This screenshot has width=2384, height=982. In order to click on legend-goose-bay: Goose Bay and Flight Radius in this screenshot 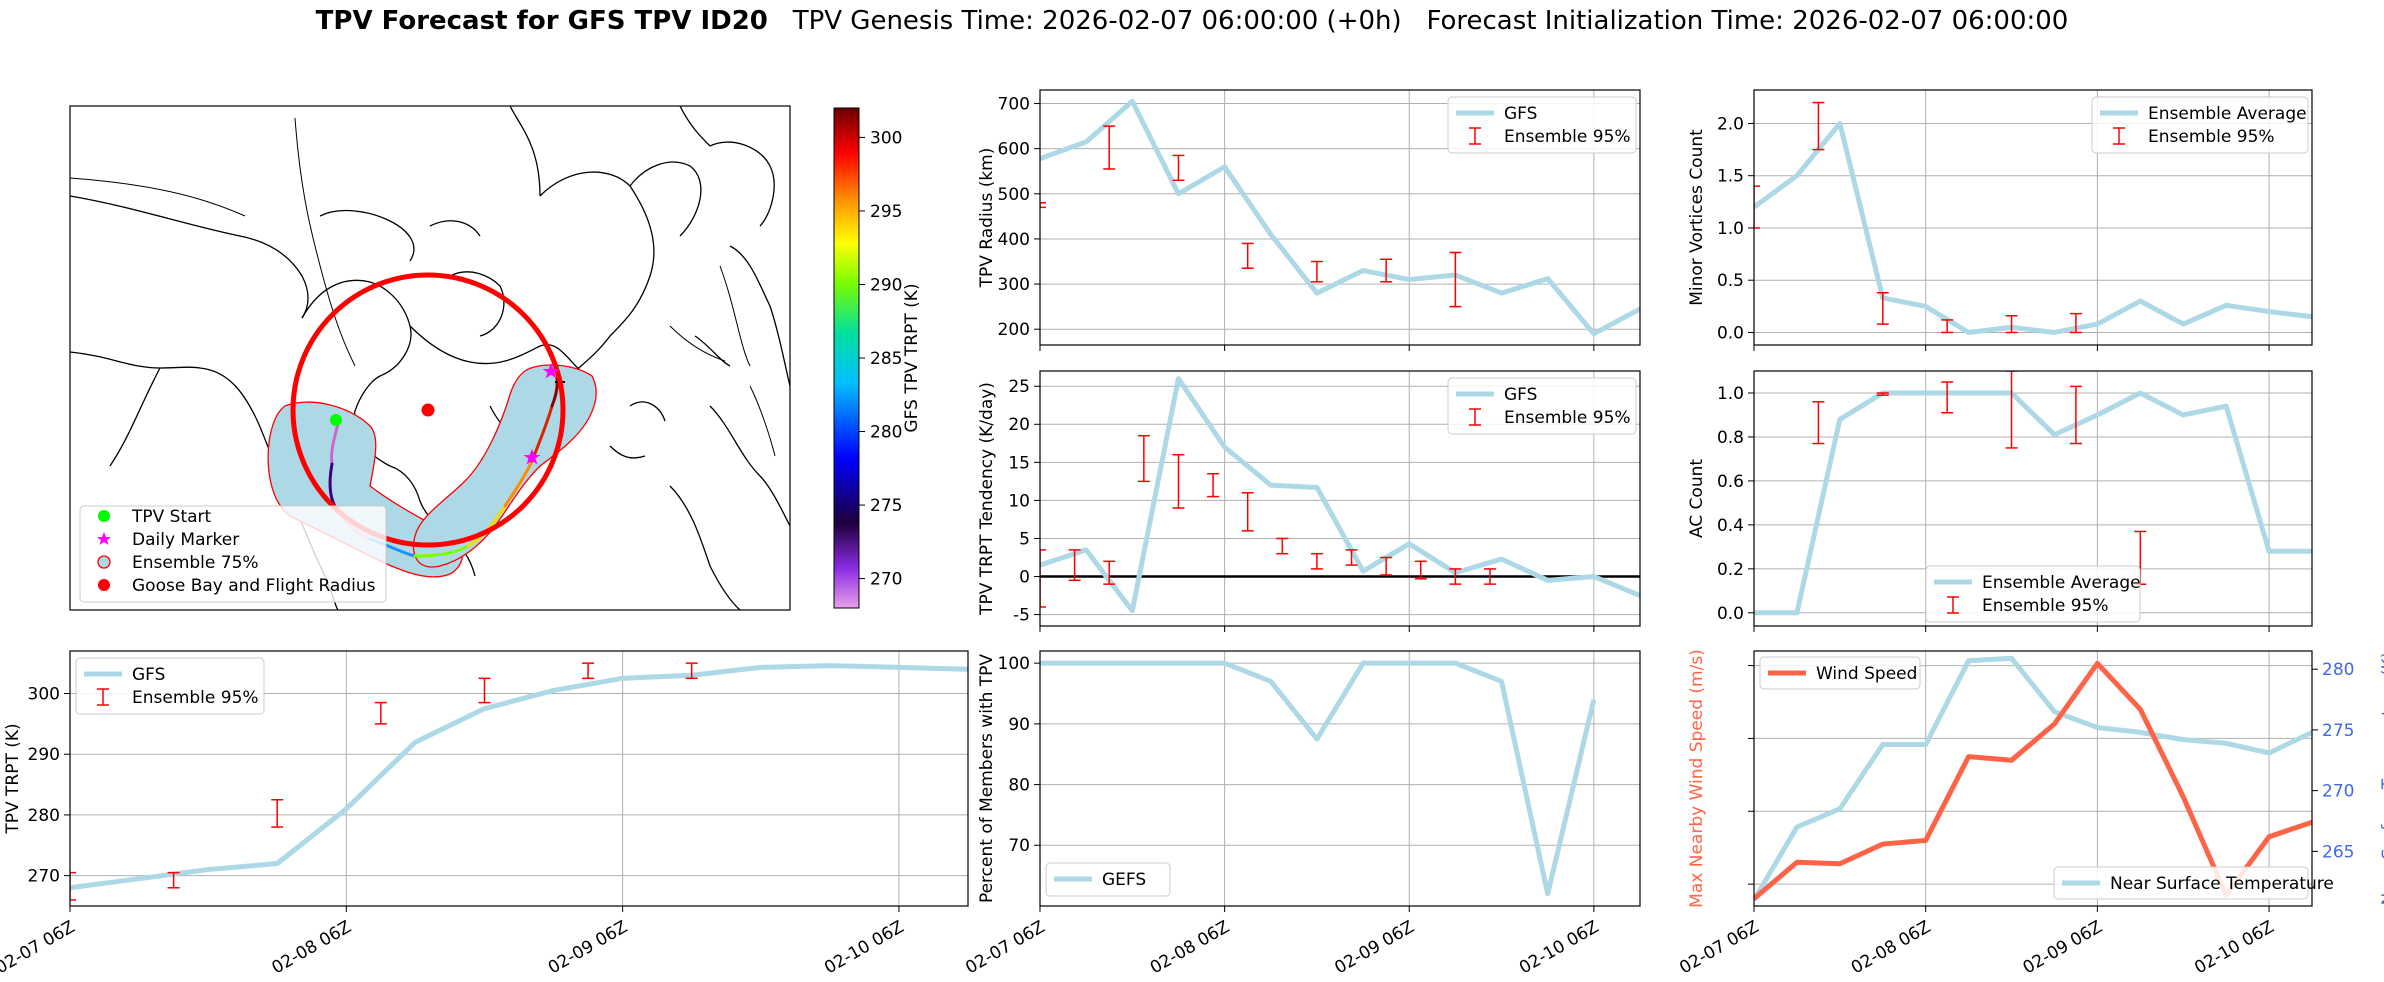, I will do `click(254, 586)`.